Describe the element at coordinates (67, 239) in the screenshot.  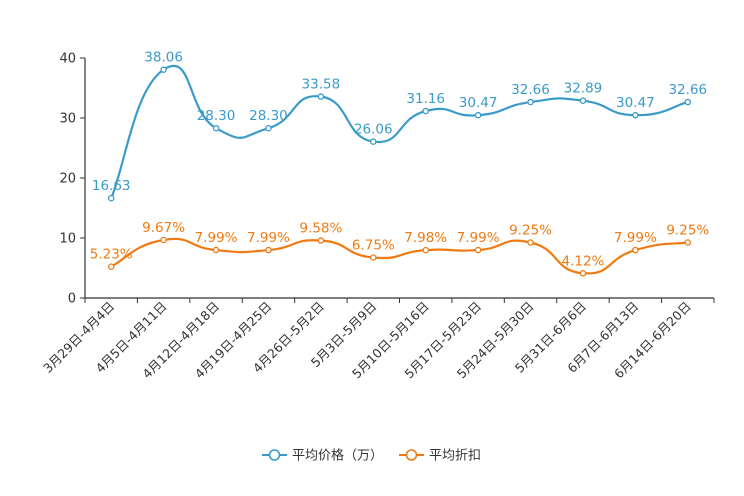
I see `y-tick-label: 10` at that location.